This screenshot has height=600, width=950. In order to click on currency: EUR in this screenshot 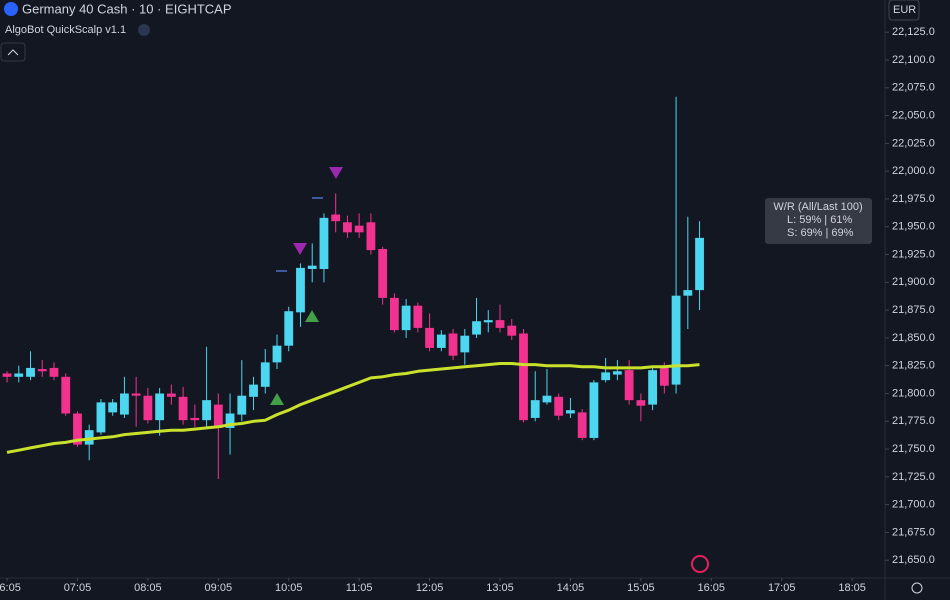, I will do `click(904, 10)`.